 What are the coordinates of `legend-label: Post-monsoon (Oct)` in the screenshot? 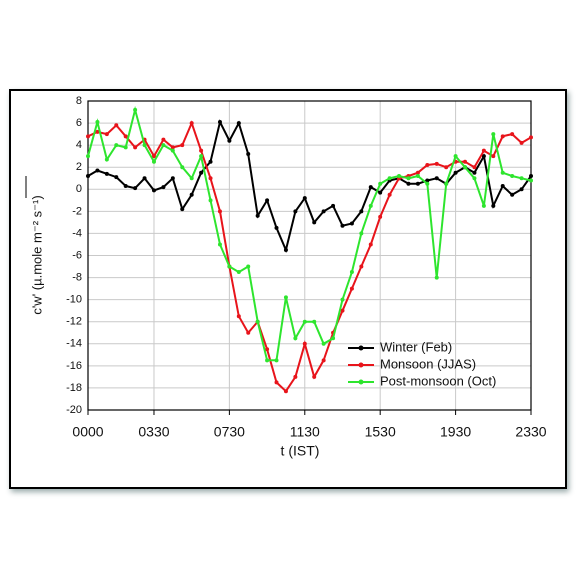 It's located at (438, 380).